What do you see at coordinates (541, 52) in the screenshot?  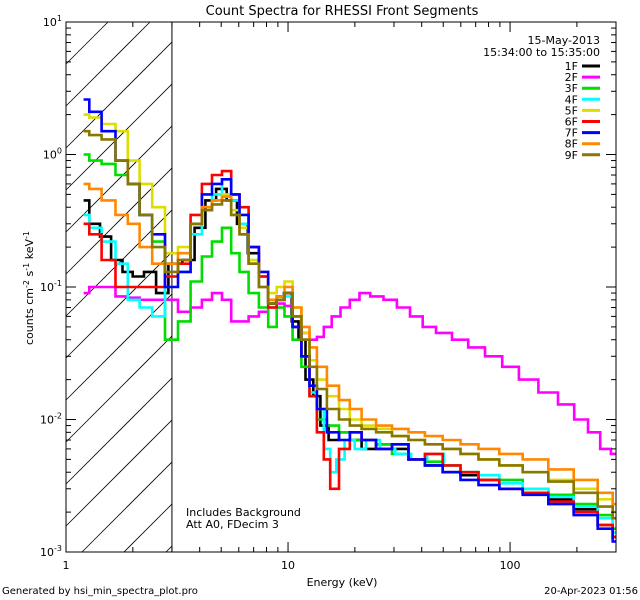 I see `time-range-label: 15:34:00 to 15:35:00` at bounding box center [541, 52].